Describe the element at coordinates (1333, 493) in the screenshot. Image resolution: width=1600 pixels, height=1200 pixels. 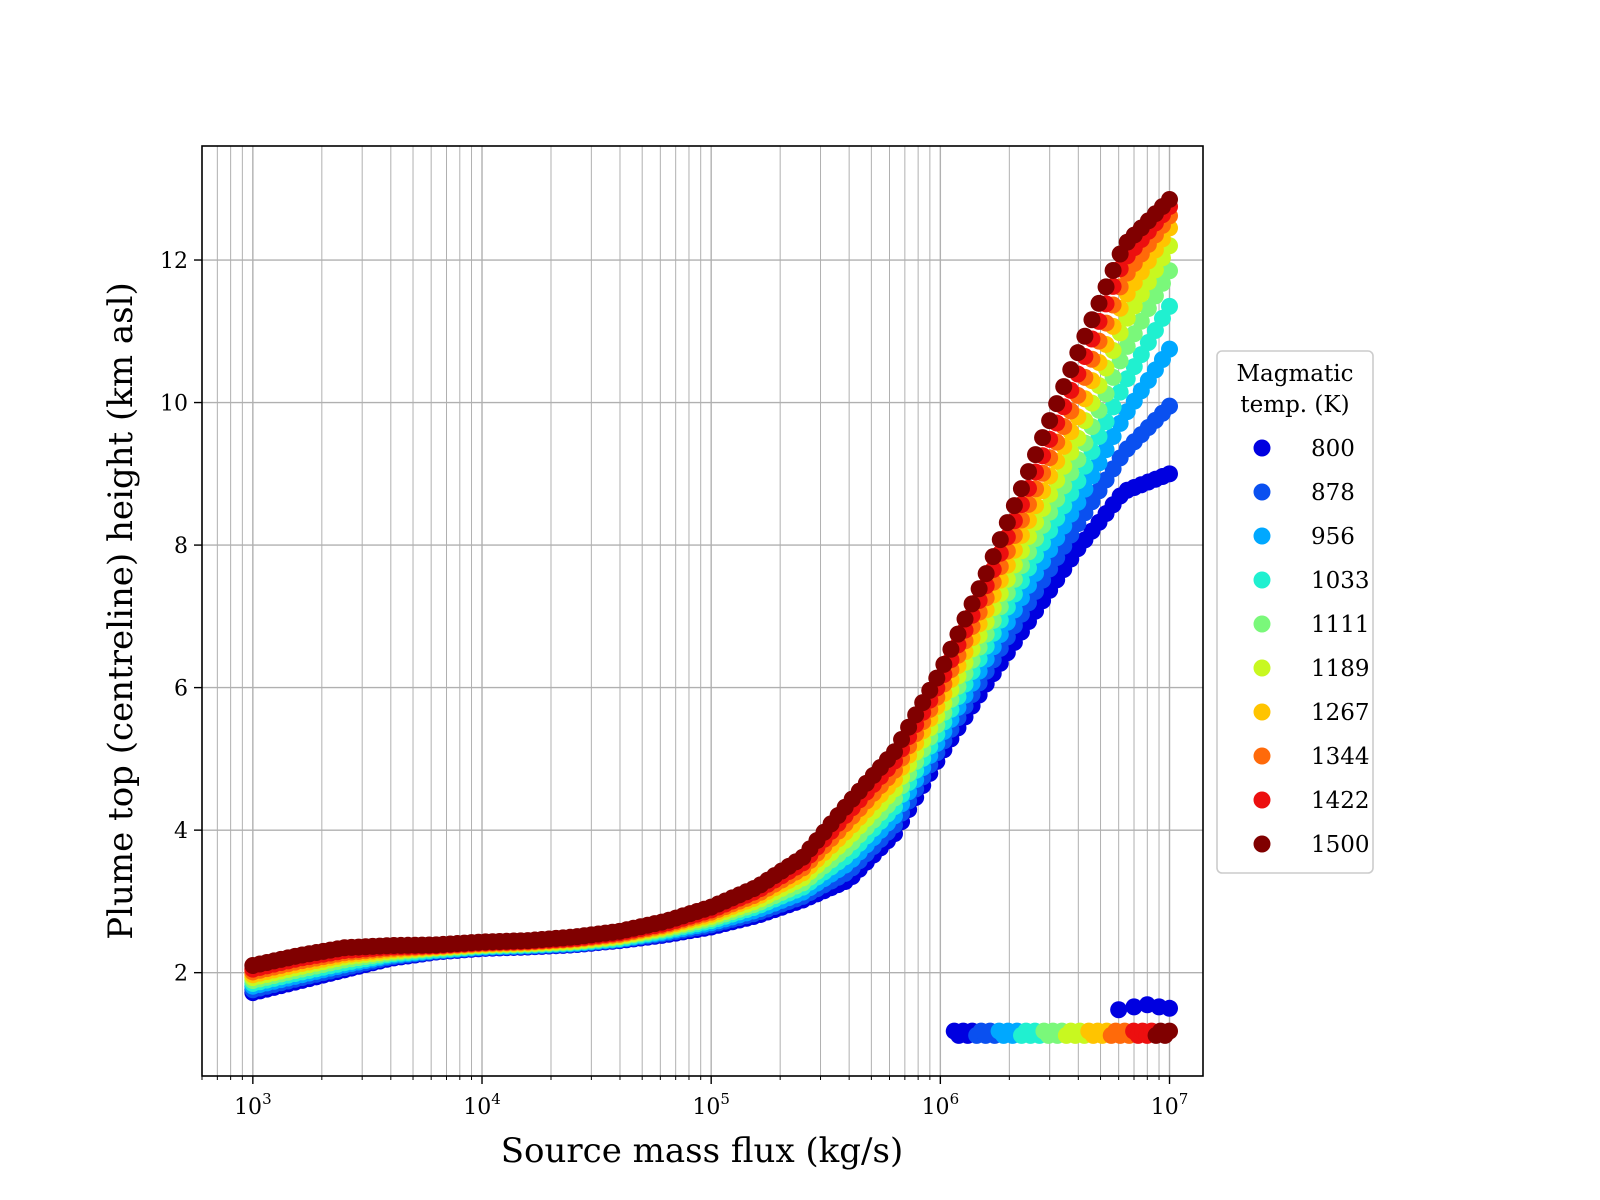
I see `legend-label: 878` at that location.